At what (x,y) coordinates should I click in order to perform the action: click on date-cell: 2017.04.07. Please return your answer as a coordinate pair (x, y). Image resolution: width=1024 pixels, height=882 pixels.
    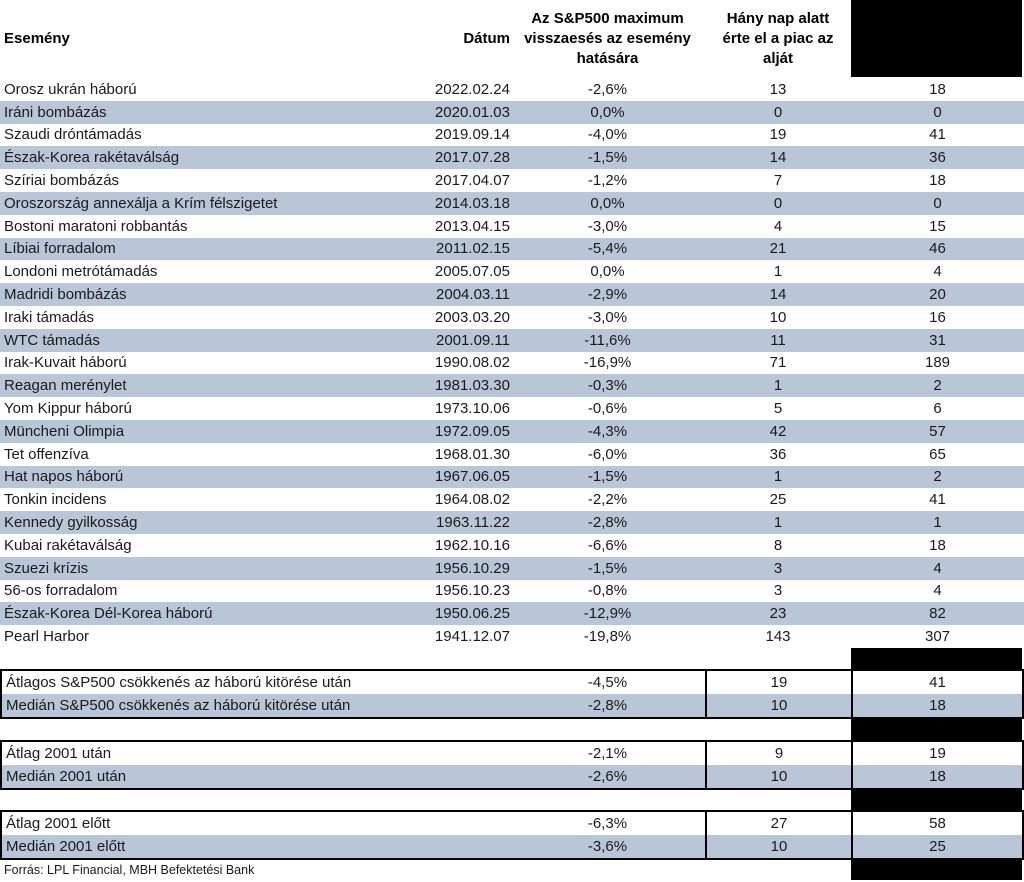
    Looking at the image, I should click on (472, 181).